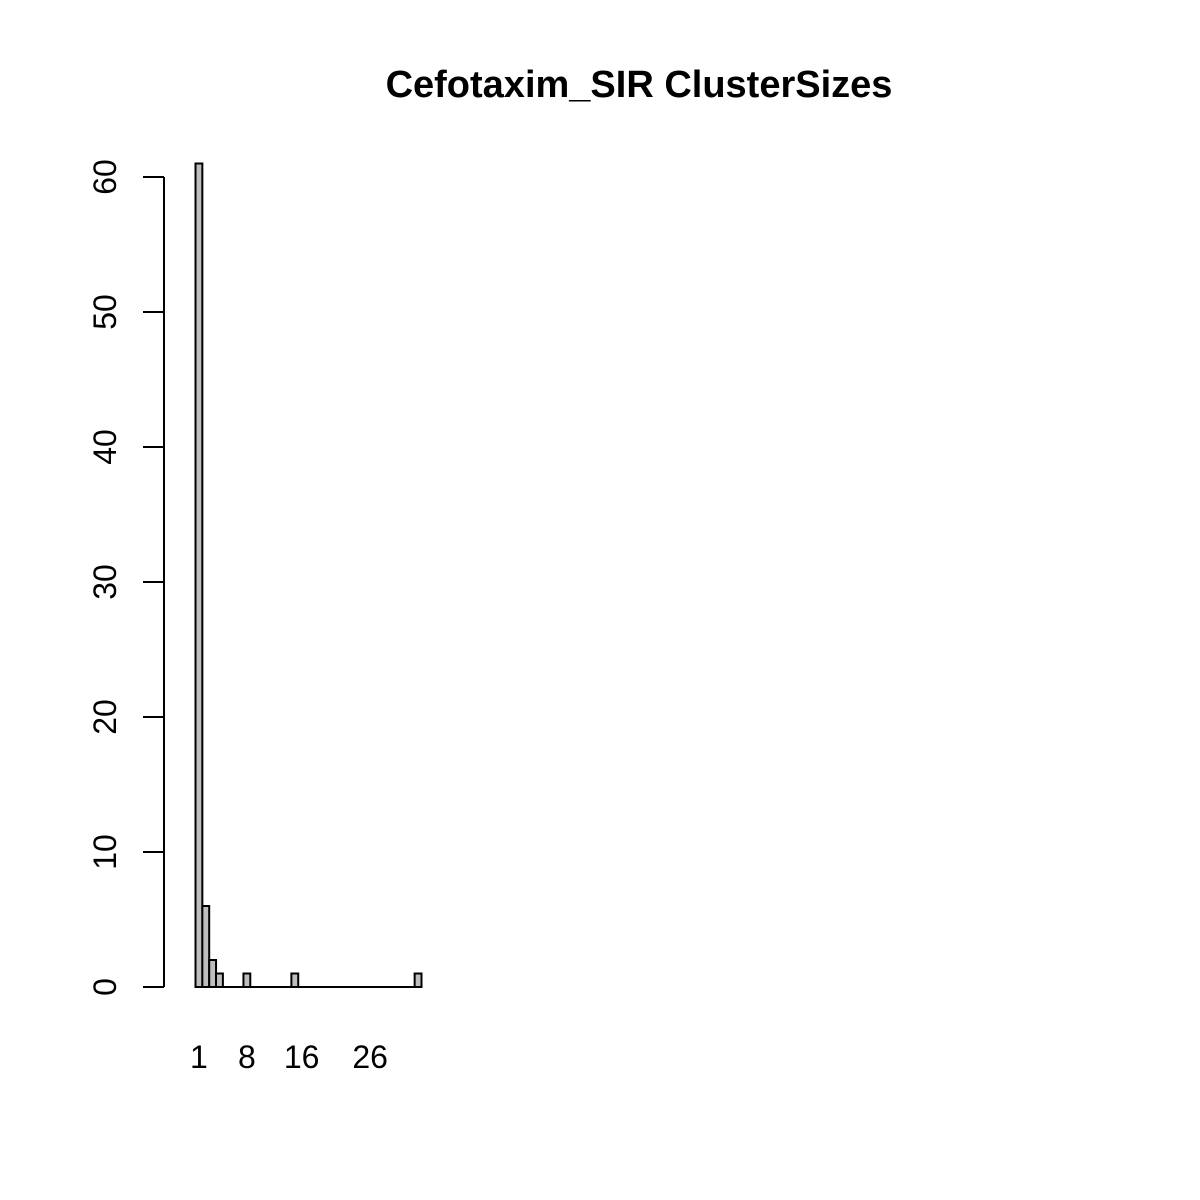 Image resolution: width=1200 pixels, height=1200 pixels. What do you see at coordinates (105, 852) in the screenshot?
I see `y-tick-label: 10` at bounding box center [105, 852].